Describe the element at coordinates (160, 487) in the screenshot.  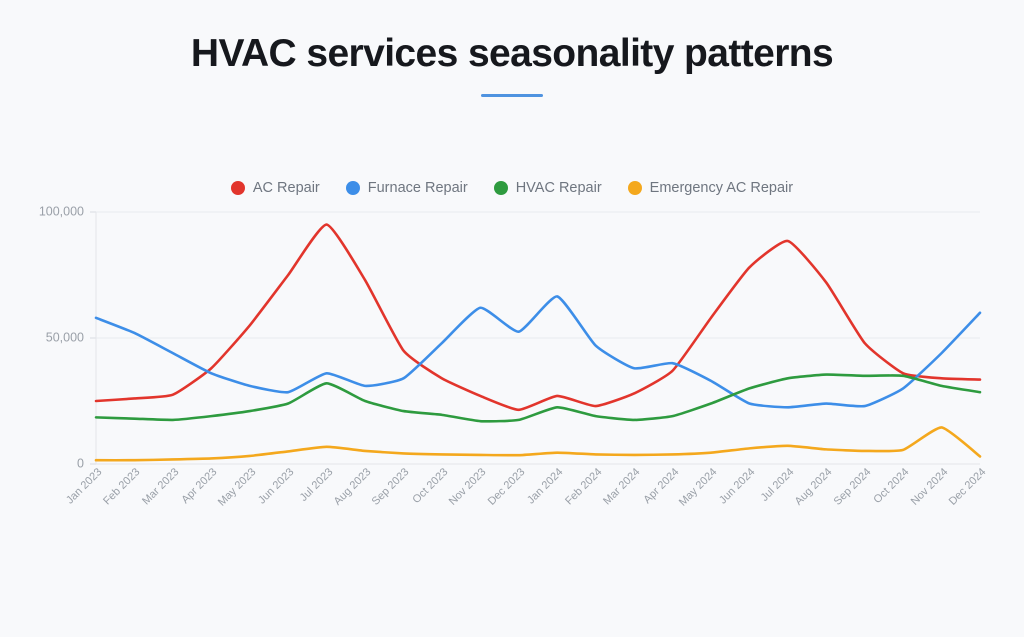
I see `x-tick-label: Mar 2023` at that location.